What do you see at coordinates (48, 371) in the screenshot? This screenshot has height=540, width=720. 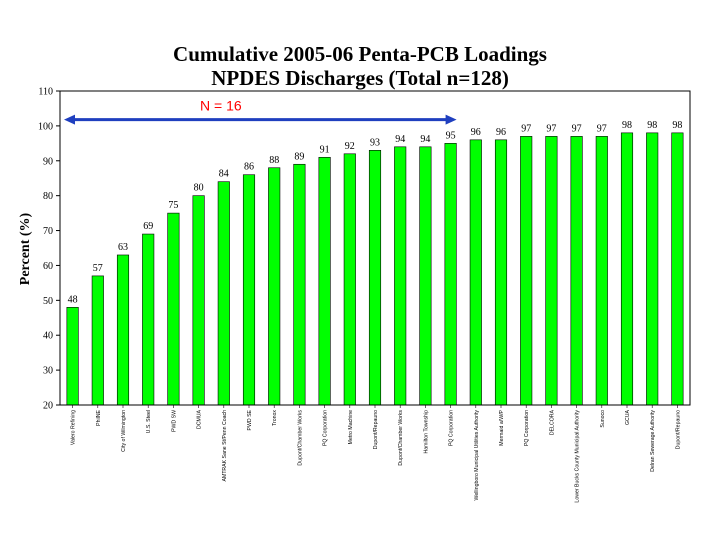 I see `y-tick-label: 30` at bounding box center [48, 371].